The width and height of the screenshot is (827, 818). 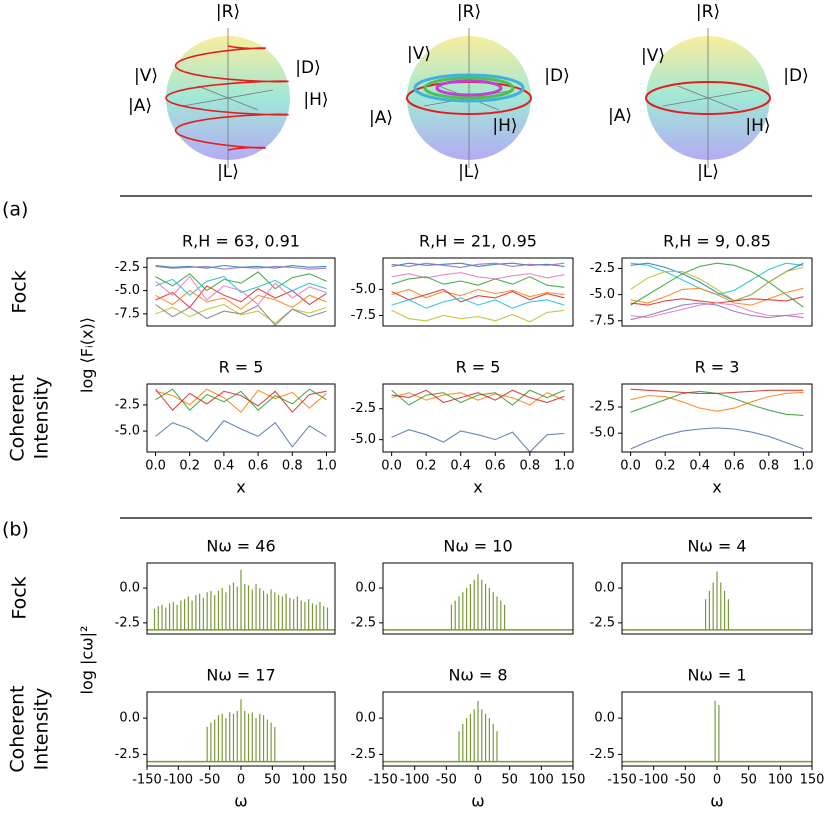 I want to click on chart-panel: Nω = 17 0.0 -2.5 -150 -100 -50 0 50 100 150 ω, so click(x=231, y=738).